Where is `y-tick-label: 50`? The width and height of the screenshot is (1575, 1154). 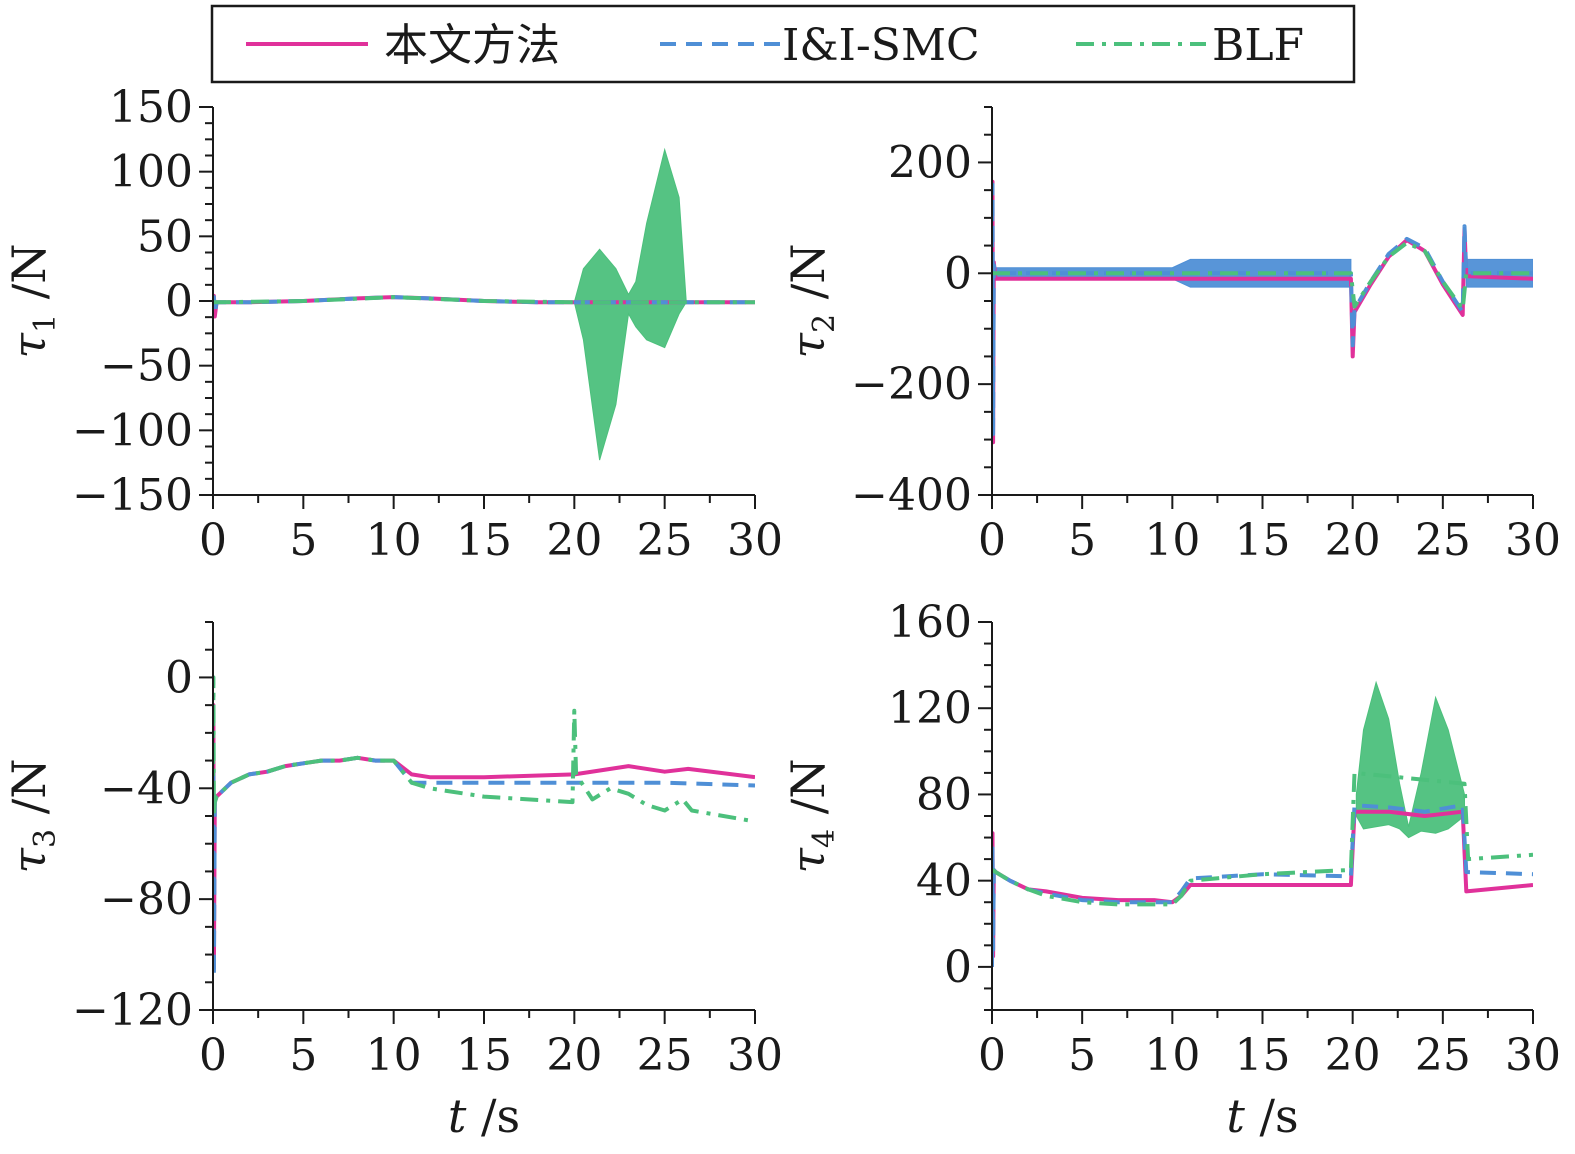 y-tick-label: 50 is located at coordinates (165, 236).